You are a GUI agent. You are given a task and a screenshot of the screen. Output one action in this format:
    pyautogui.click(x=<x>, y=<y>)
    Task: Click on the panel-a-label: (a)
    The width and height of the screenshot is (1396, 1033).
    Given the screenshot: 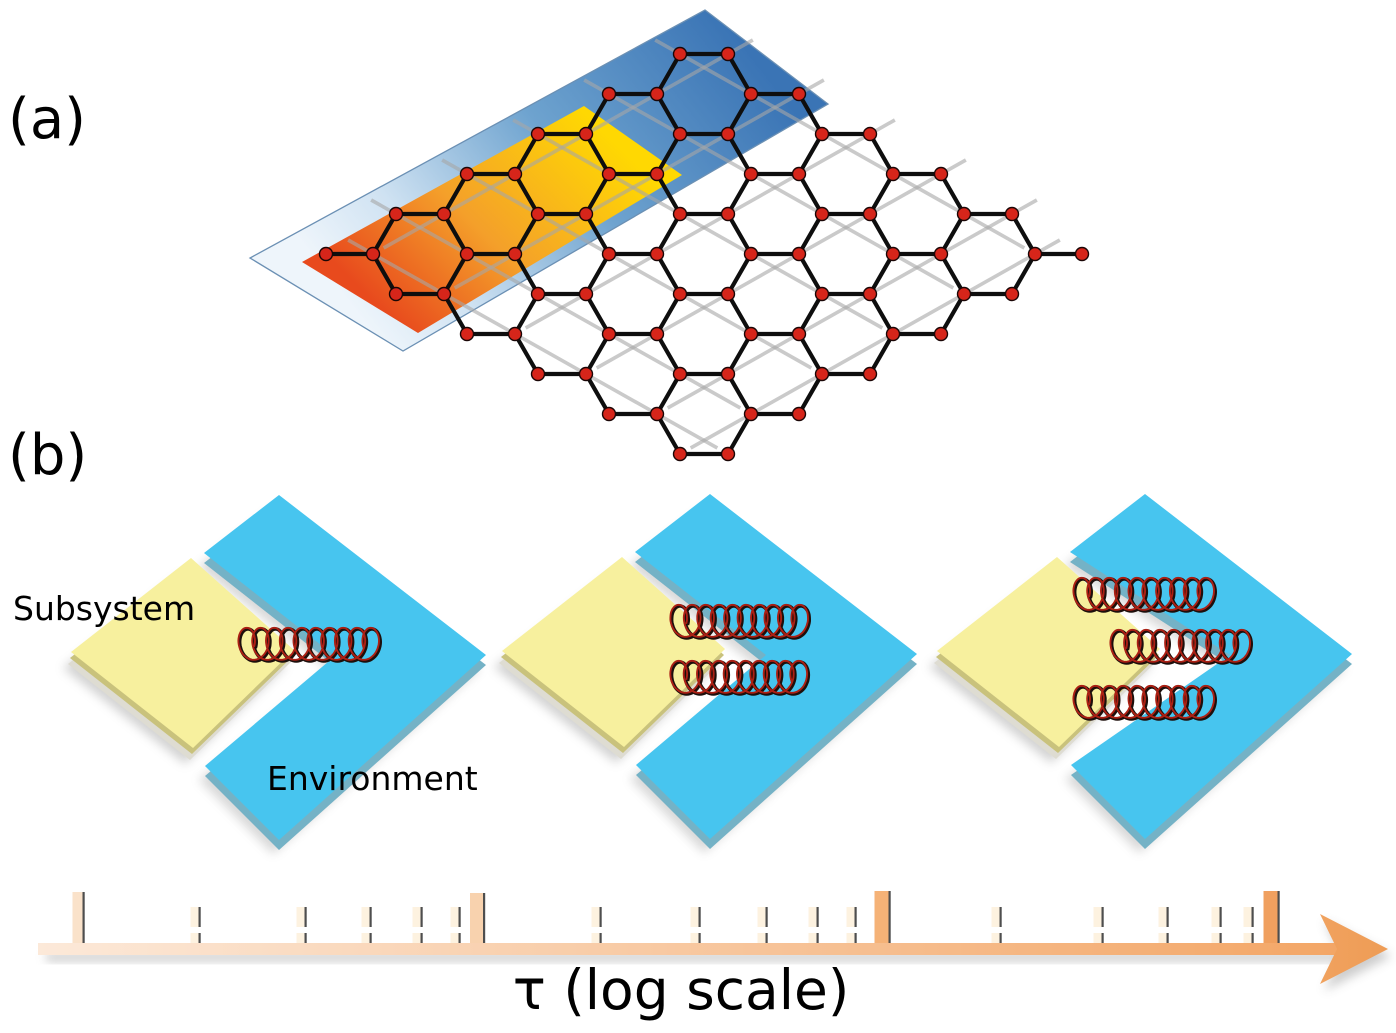 What is the action you would take?
    pyautogui.click(x=47, y=119)
    